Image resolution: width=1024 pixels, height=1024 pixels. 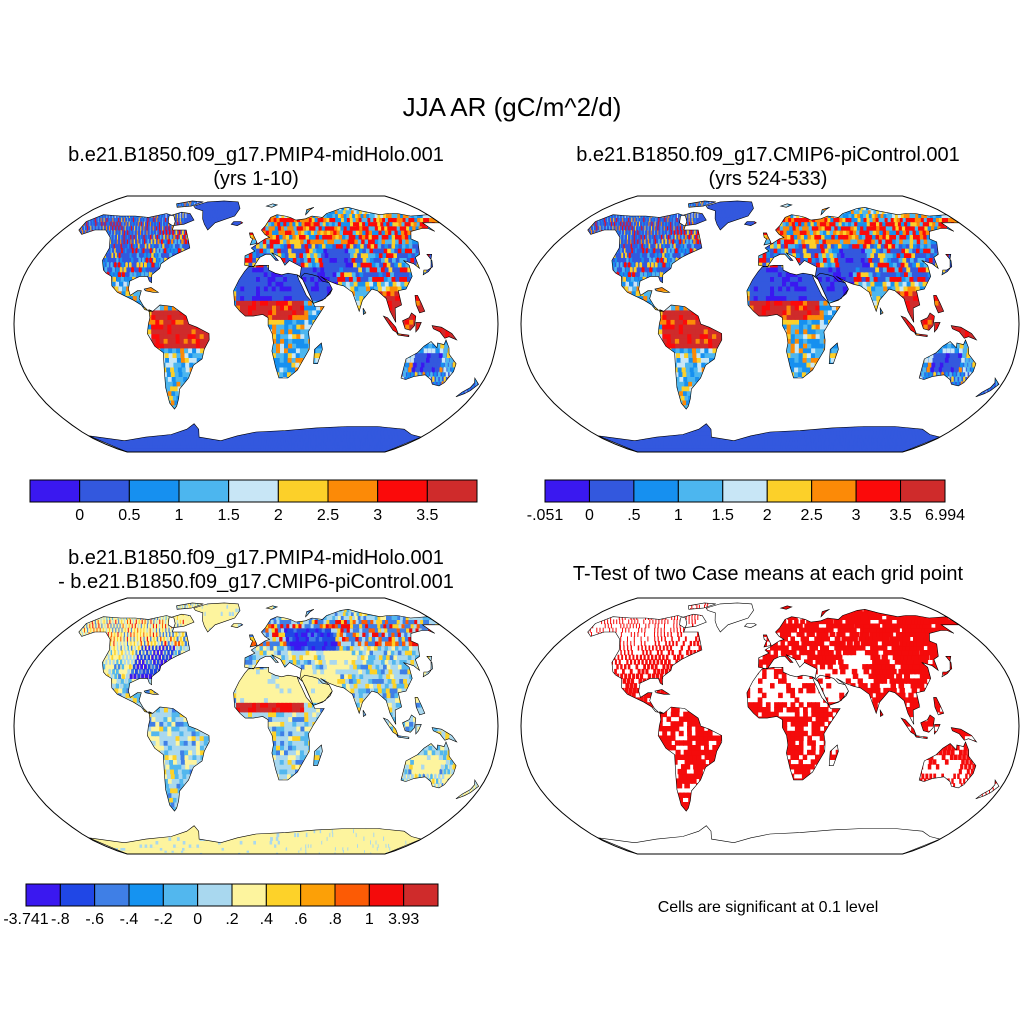 What do you see at coordinates (266, 919) in the screenshot?
I see `colorbar-tick-label: .4` at bounding box center [266, 919].